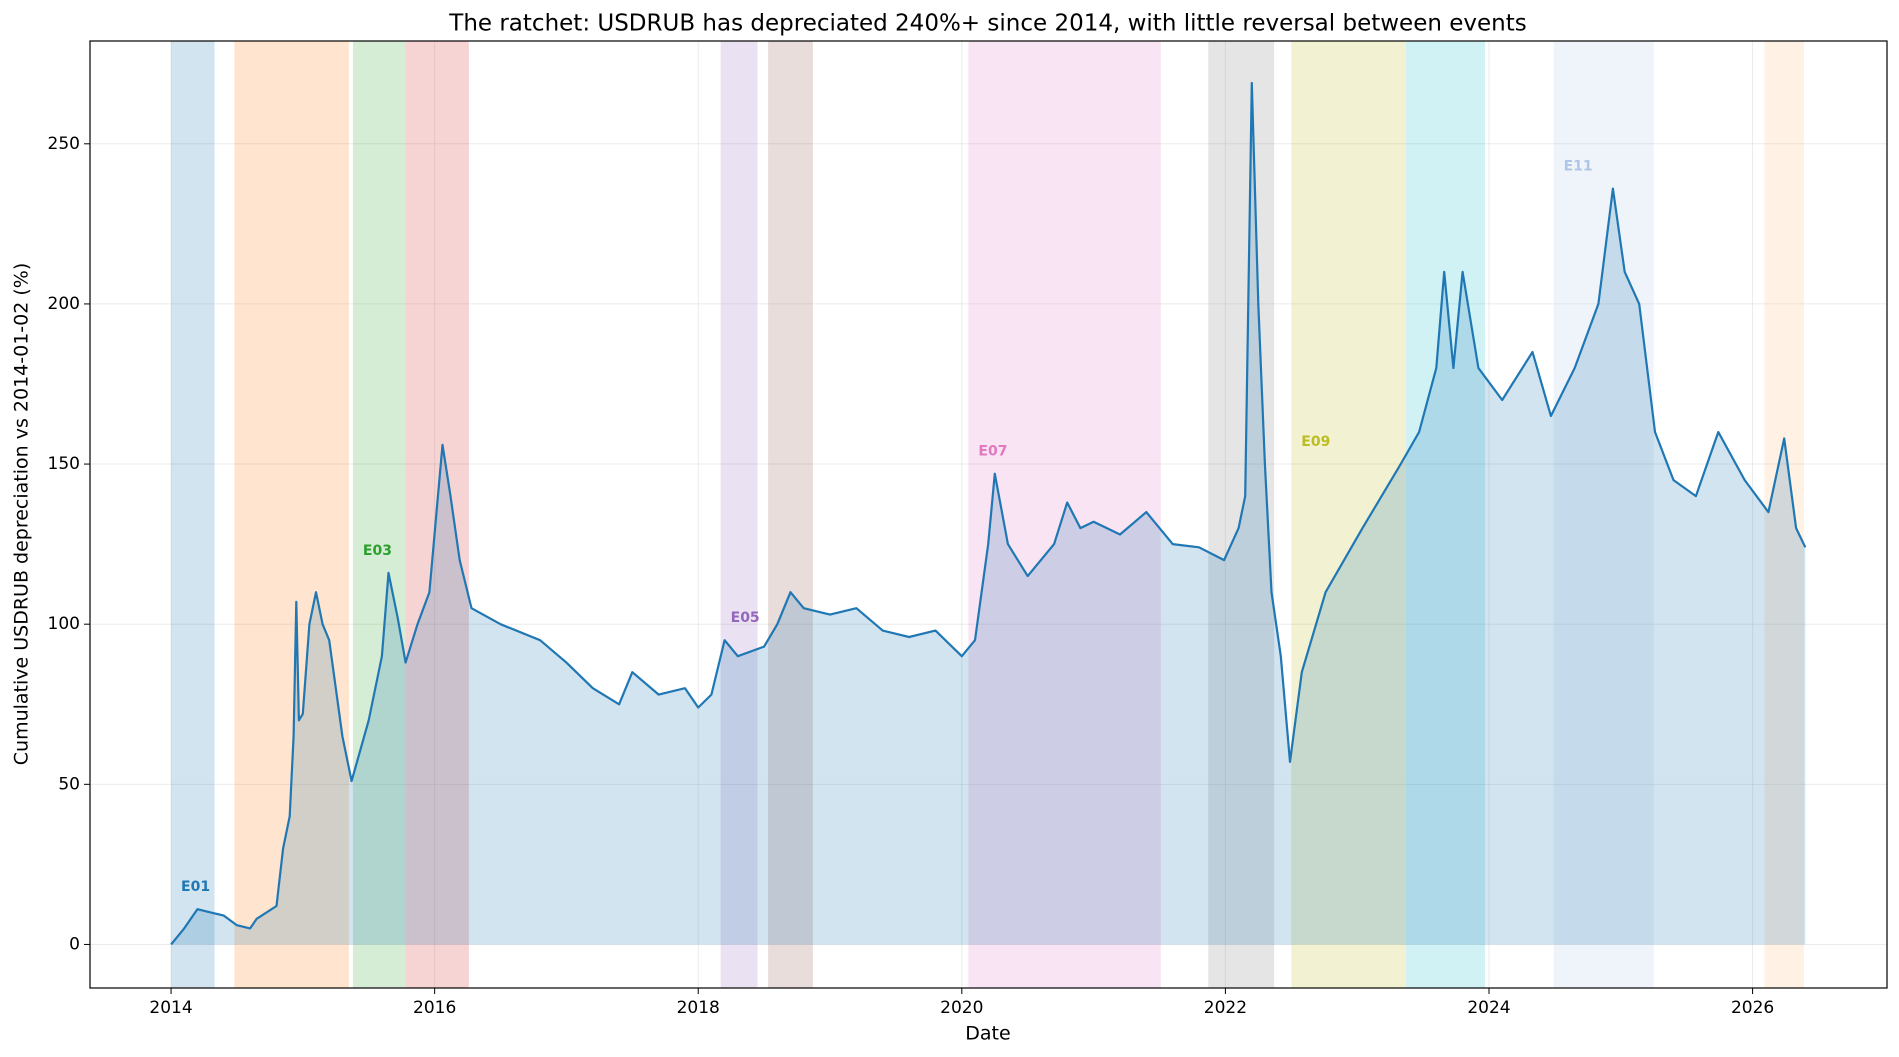 Image resolution: width=1899 pixels, height=1057 pixels. Describe the element at coordinates (64, 464) in the screenshot. I see `y-tick-label: 150` at that location.